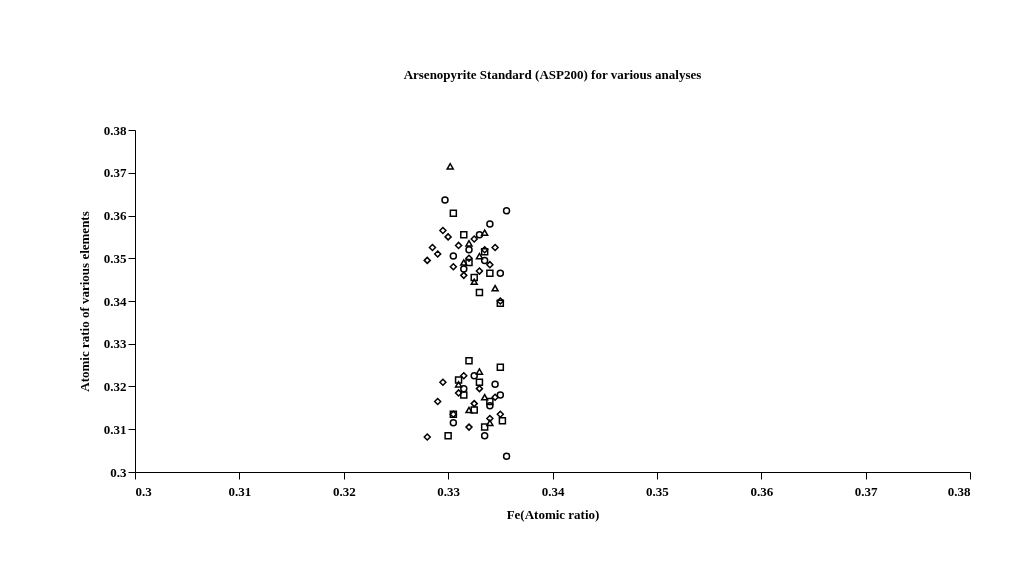 The height and width of the screenshot is (569, 1027). I want to click on x-tick-label: 0.35, so click(658, 491).